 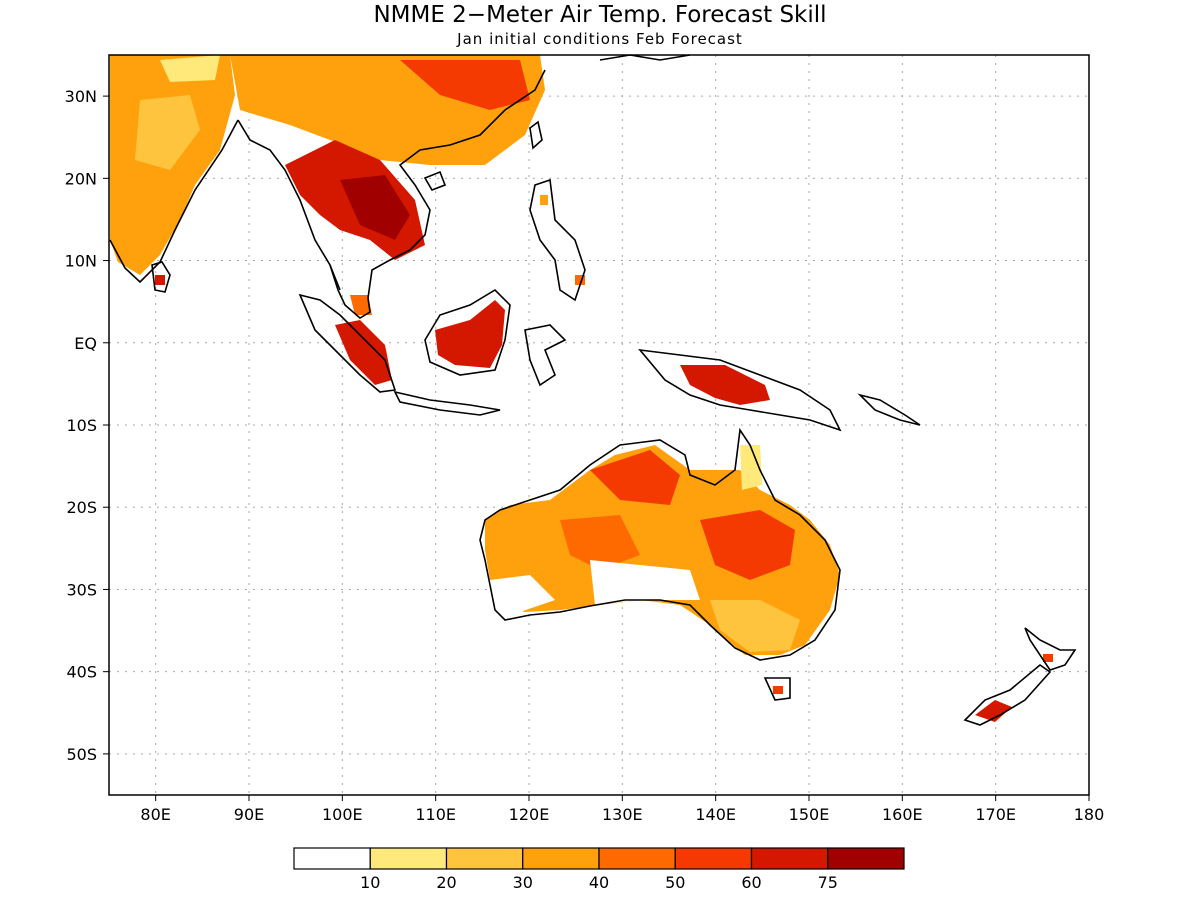 What do you see at coordinates (160, 280) in the screenshot?
I see `skill-region-srilanka` at bounding box center [160, 280].